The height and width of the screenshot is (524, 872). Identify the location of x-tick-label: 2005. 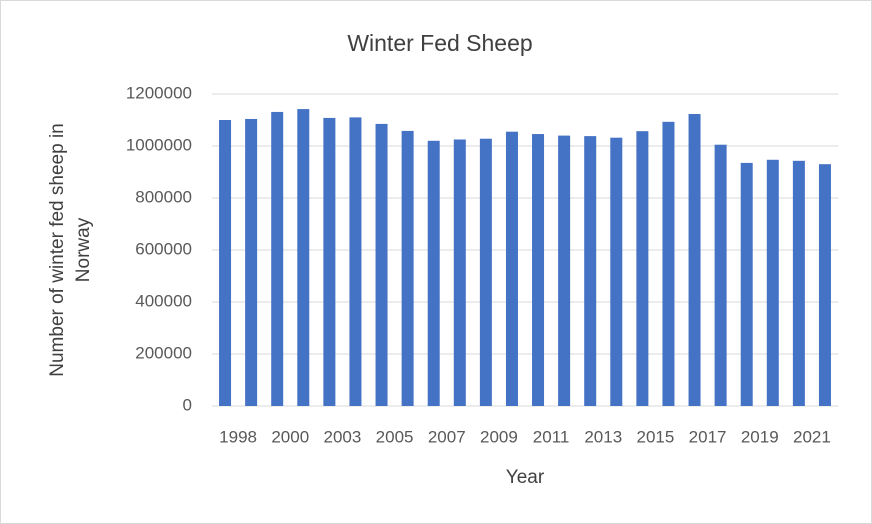
(395, 436).